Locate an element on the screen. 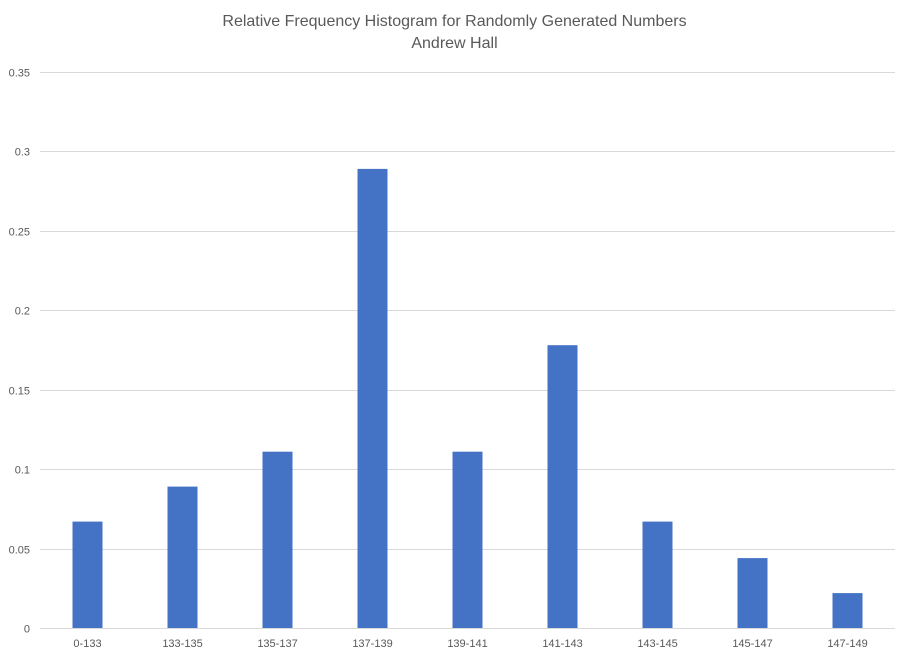 The height and width of the screenshot is (660, 909). x-tick-label: 0-133 is located at coordinates (87, 644).